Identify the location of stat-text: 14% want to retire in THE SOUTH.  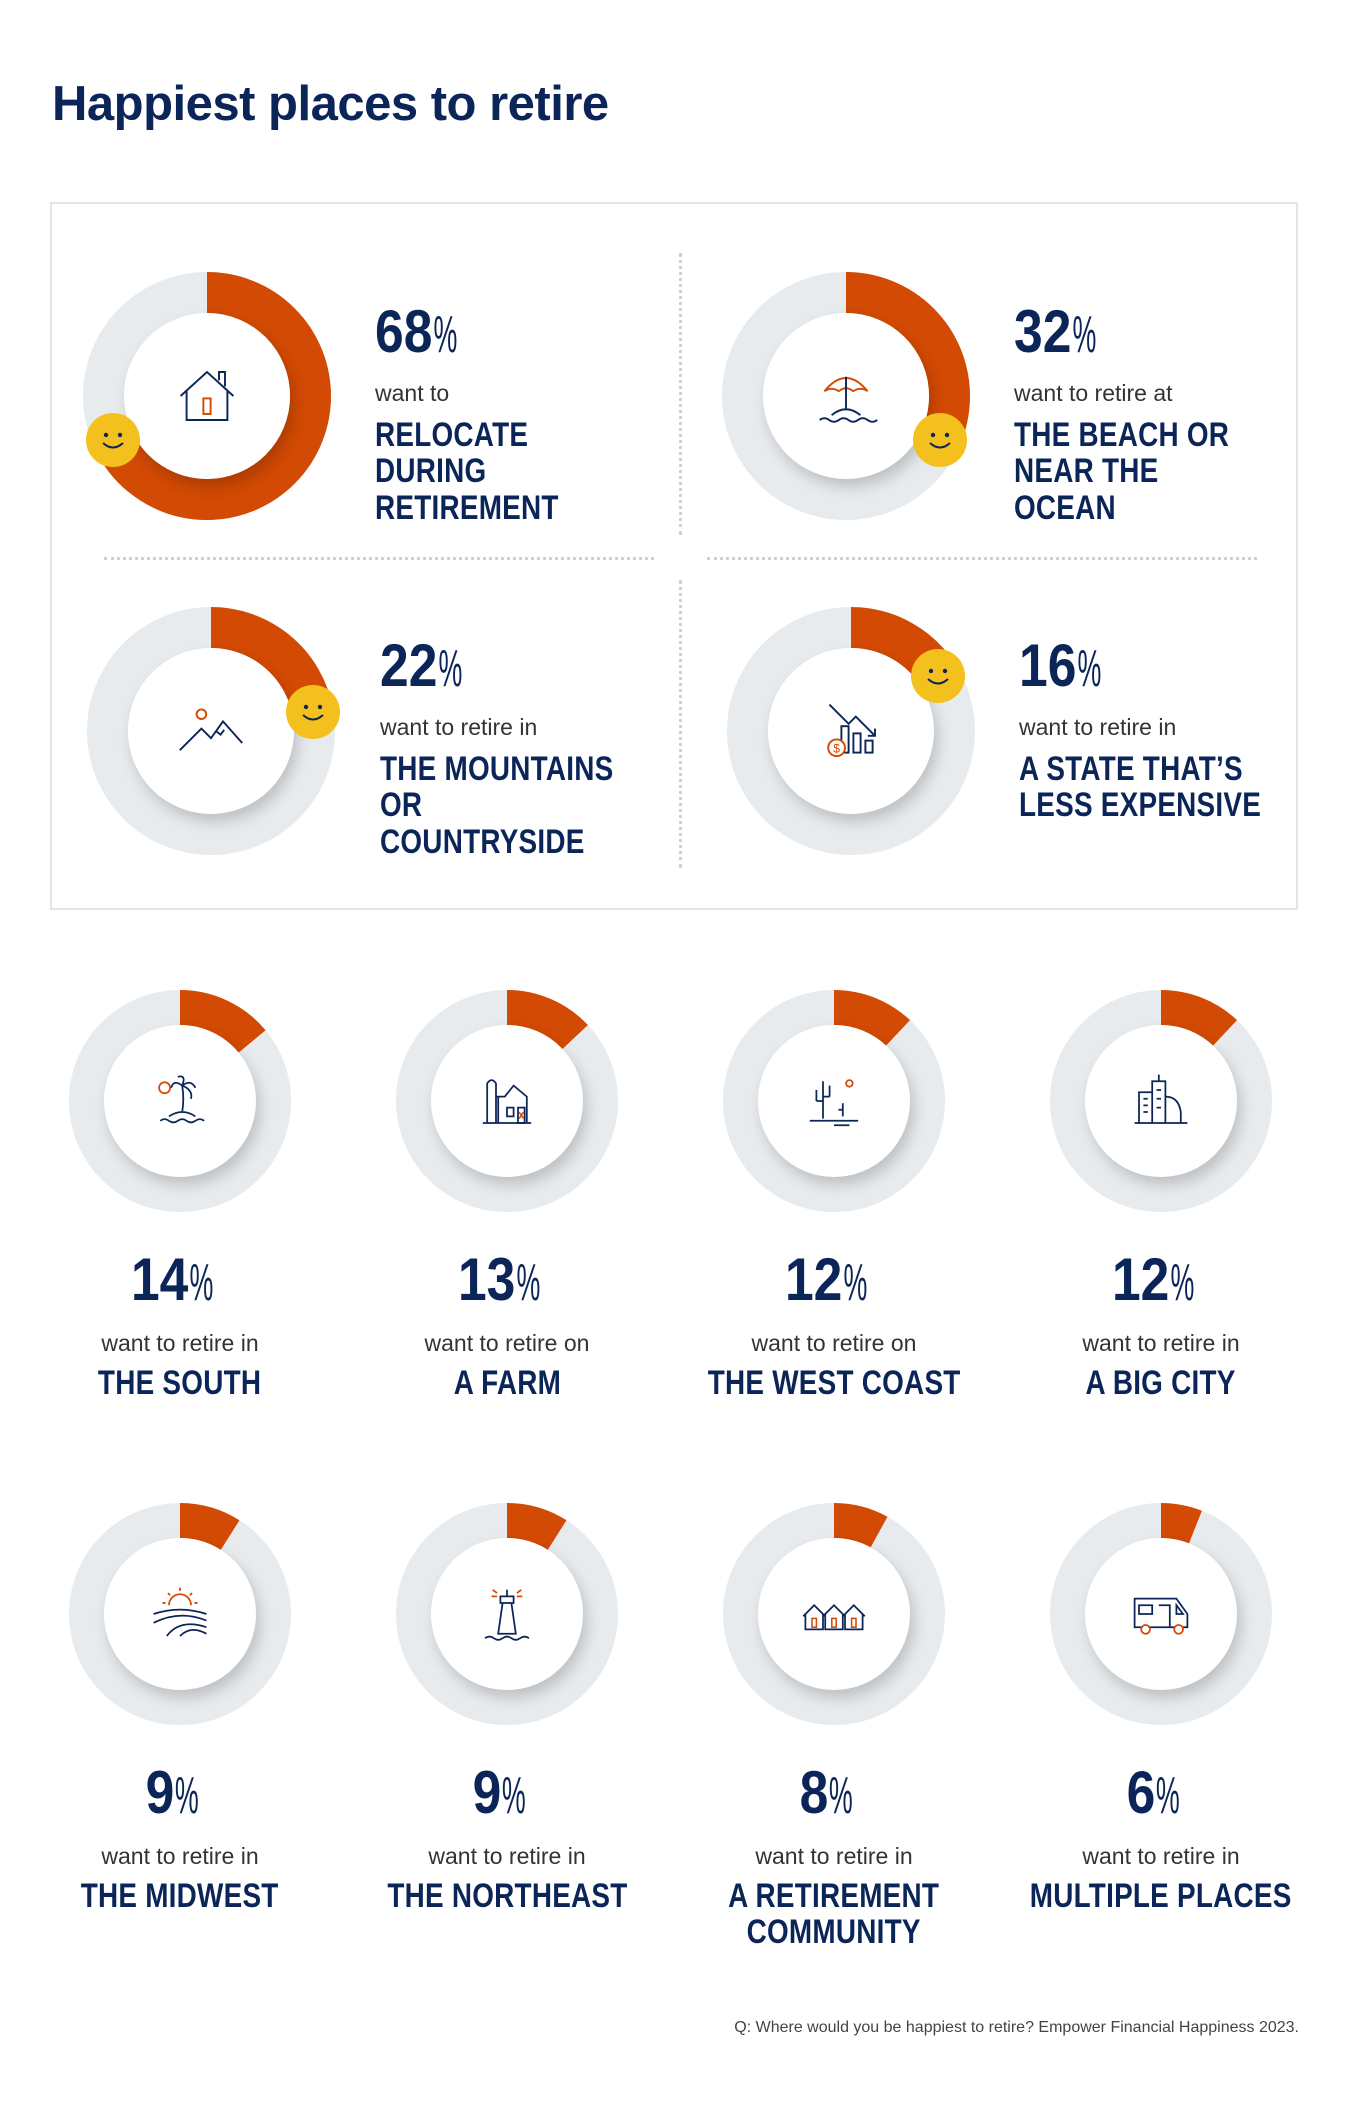
(180, 1326).